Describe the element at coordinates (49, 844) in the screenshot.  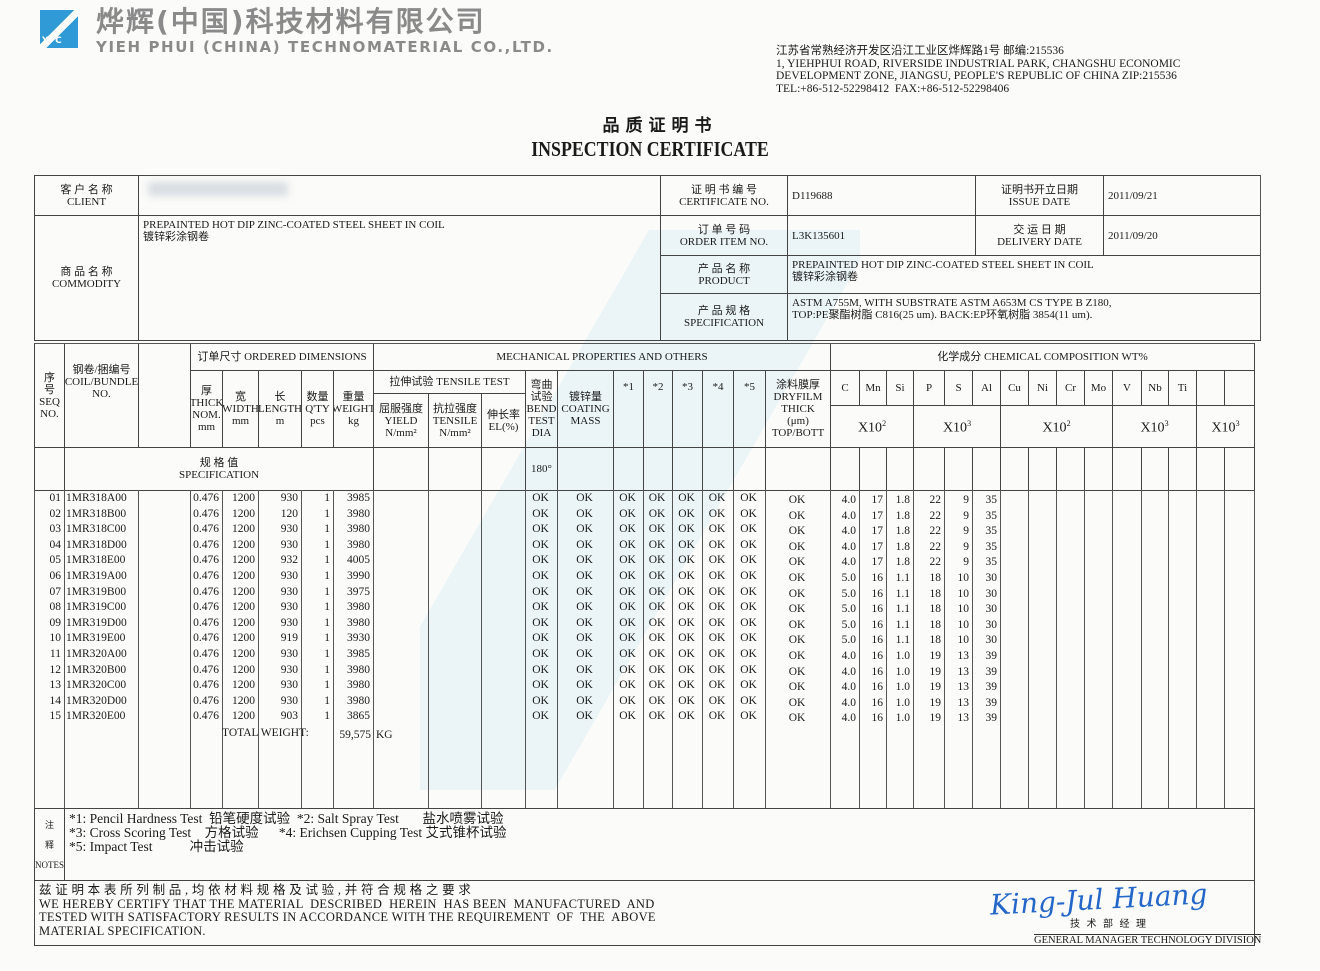
I see `notes-label: 注释 NOTES` at that location.